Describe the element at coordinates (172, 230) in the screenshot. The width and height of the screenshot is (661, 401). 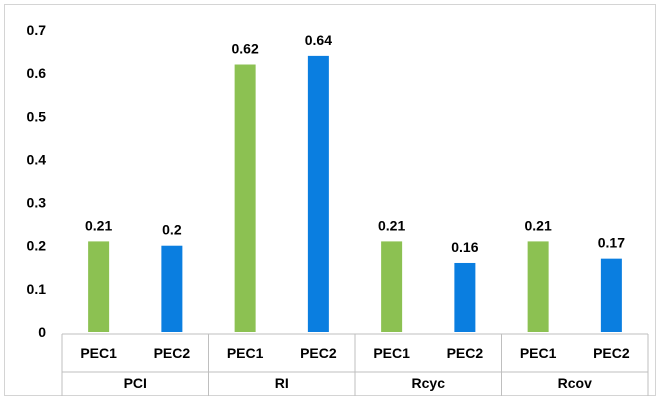
I see `data-label: 0.2` at that location.